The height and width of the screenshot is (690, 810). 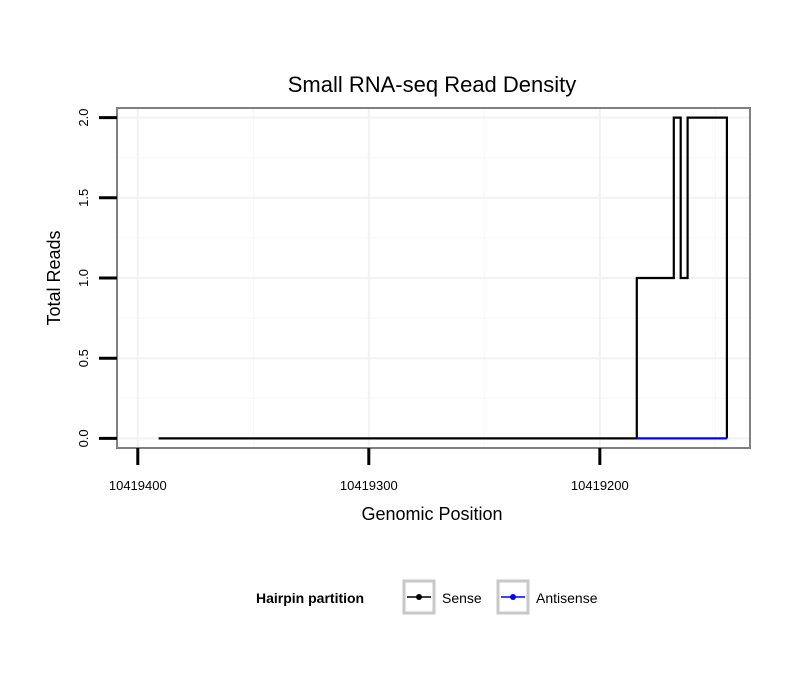 What do you see at coordinates (369, 485) in the screenshot?
I see `x-tick-label: 10419300` at bounding box center [369, 485].